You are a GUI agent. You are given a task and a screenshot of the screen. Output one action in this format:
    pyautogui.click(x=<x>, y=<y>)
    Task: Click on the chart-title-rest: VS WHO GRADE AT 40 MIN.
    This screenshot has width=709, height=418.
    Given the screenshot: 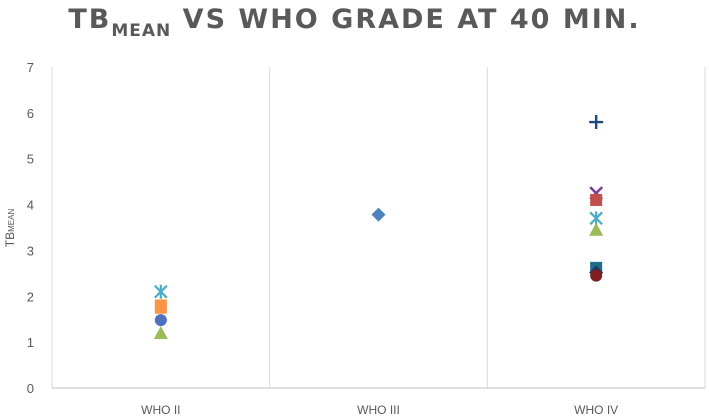 What is the action you would take?
    pyautogui.click(x=406, y=19)
    